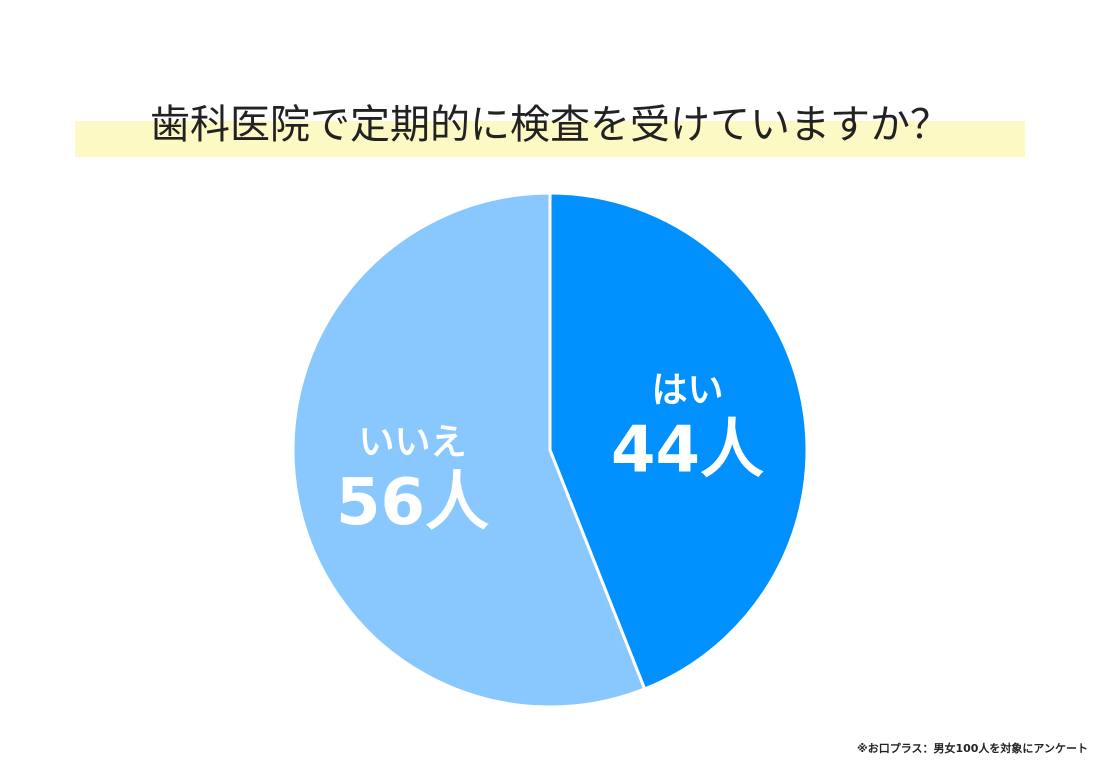 Image resolution: width=1100 pixels, height=768 pixels. What do you see at coordinates (412, 503) in the screenshot?
I see `slice-value-label: 56人` at bounding box center [412, 503].